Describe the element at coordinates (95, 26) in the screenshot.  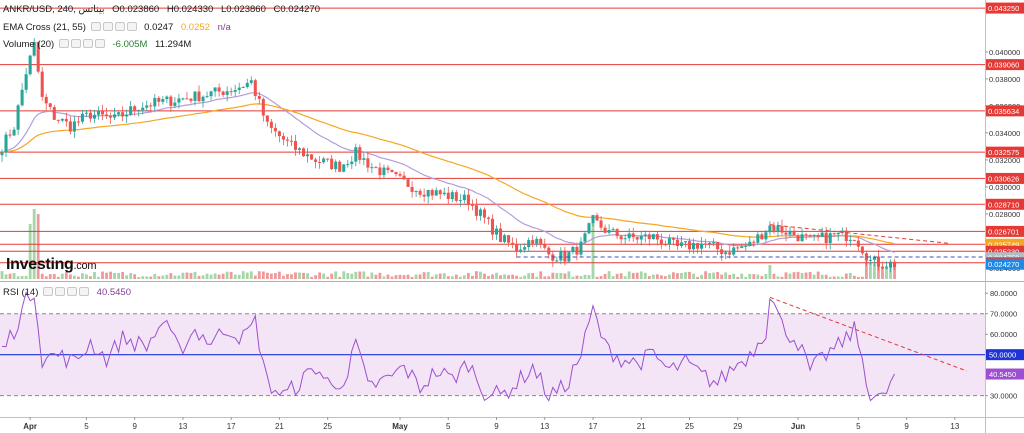
I see `ema-eye-button` at that location.